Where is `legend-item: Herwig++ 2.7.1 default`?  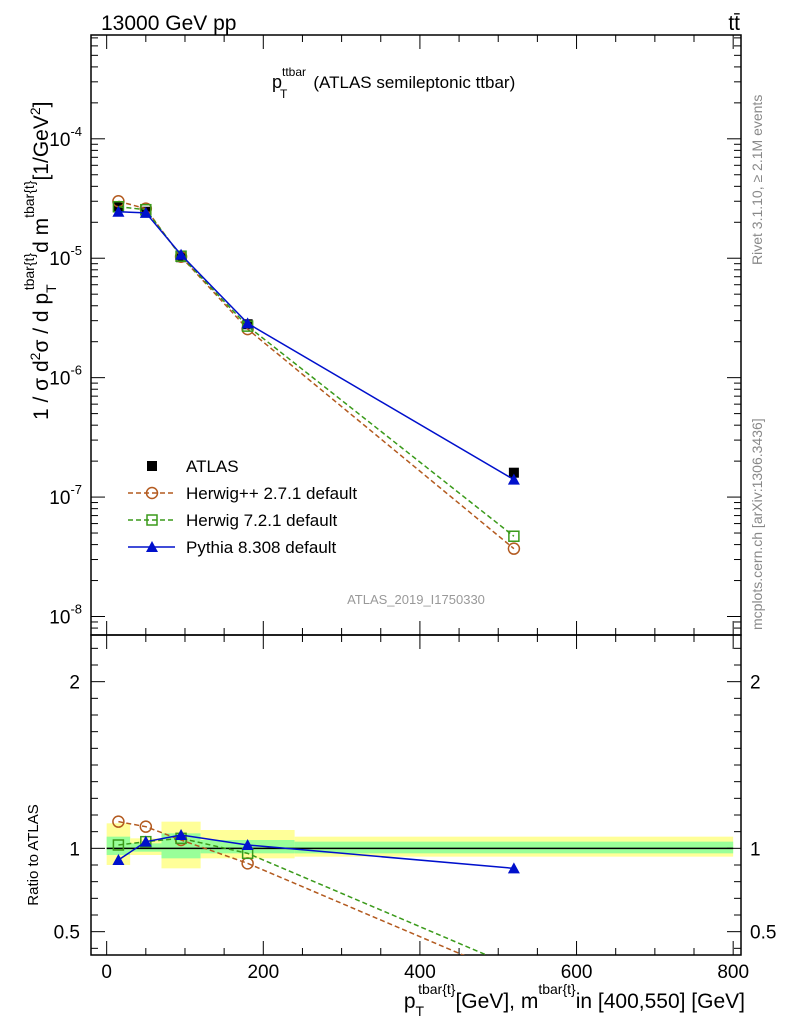
legend-item: Herwig++ 2.7.1 default is located at coordinates (242, 493).